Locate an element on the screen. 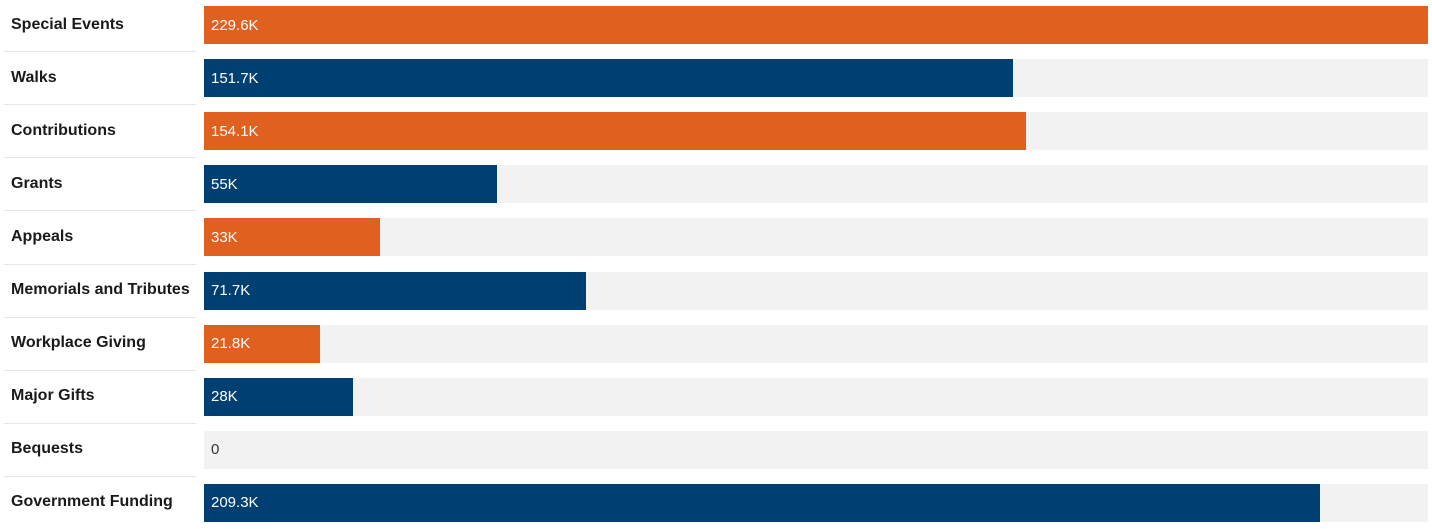 This screenshot has width=1432, height=529. value-label: 55K is located at coordinates (224, 184).